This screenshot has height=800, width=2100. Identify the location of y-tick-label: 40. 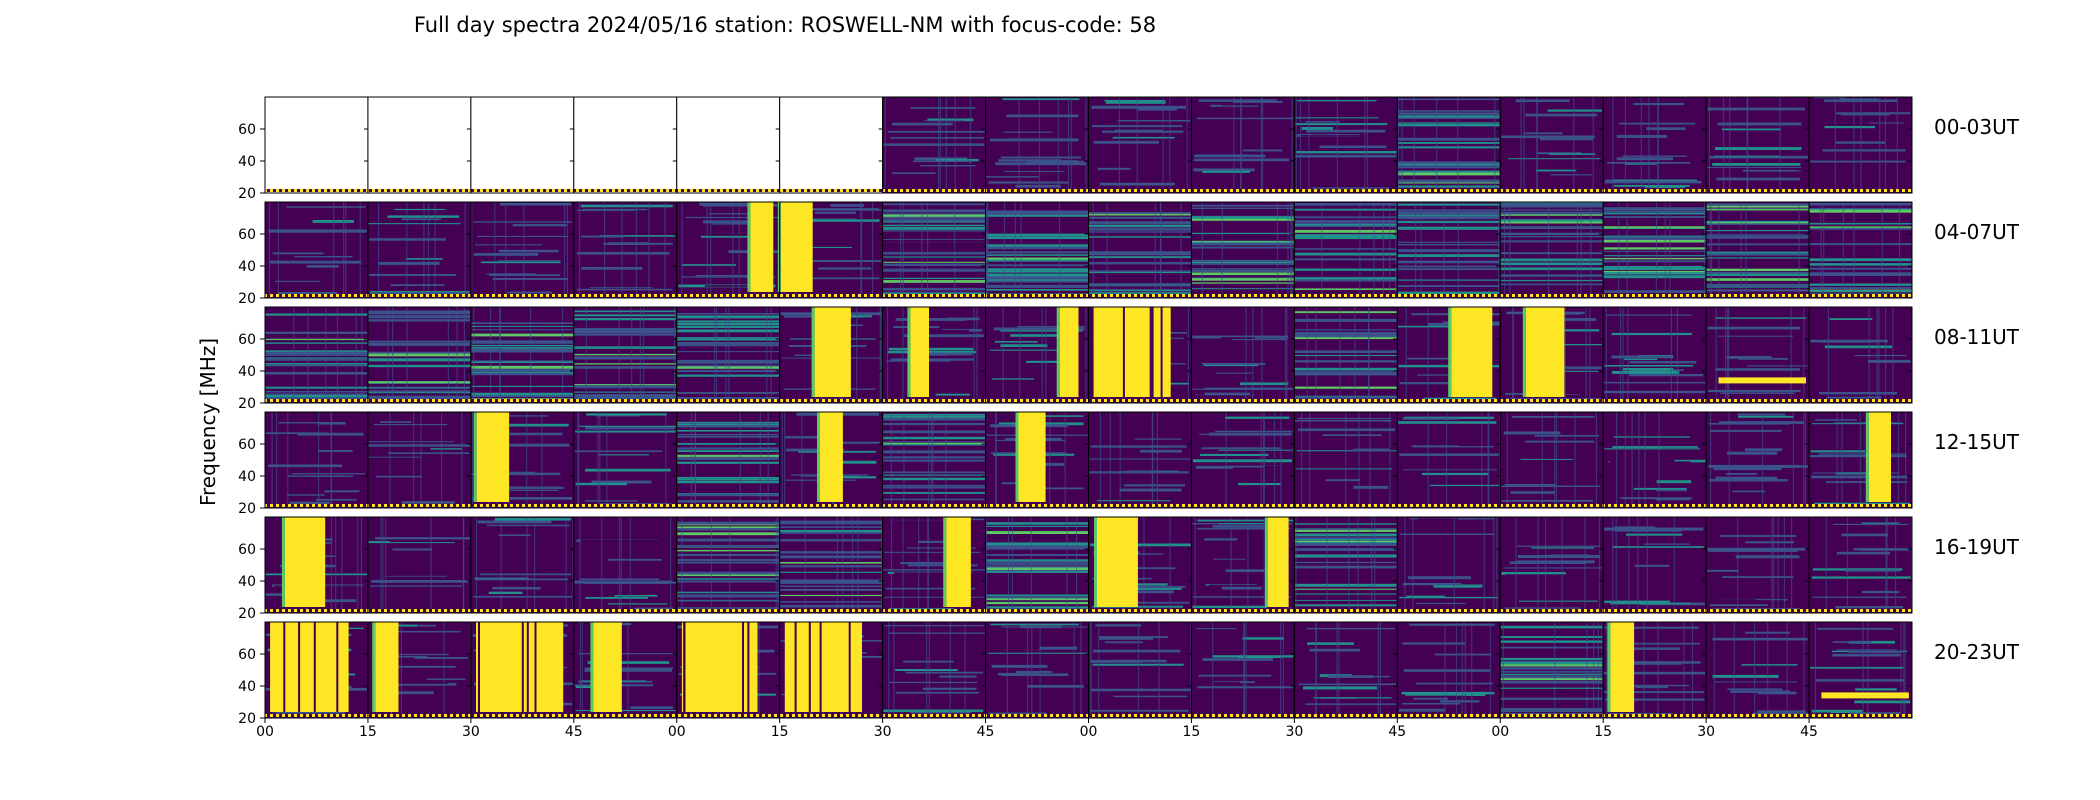
(247, 267).